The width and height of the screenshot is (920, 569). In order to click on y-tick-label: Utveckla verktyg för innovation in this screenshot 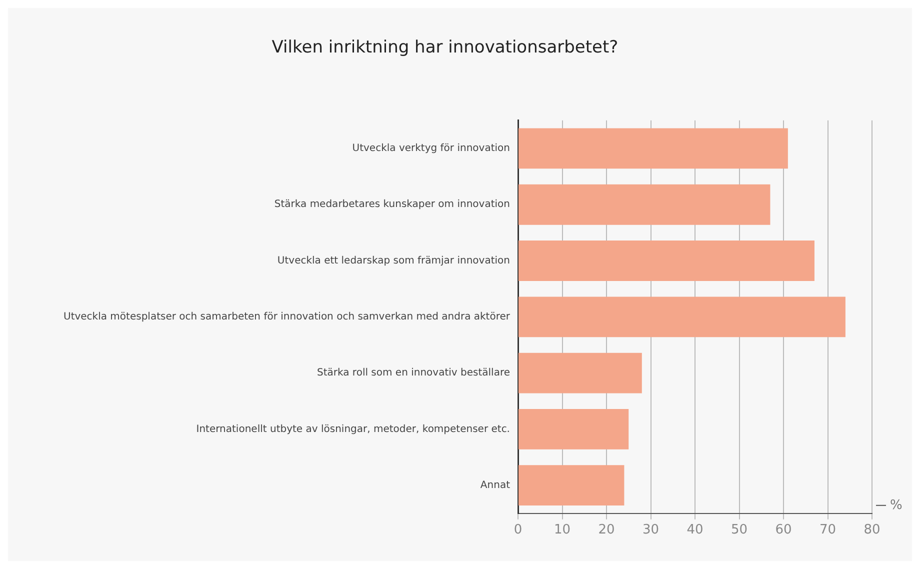, I will do `click(431, 148)`.